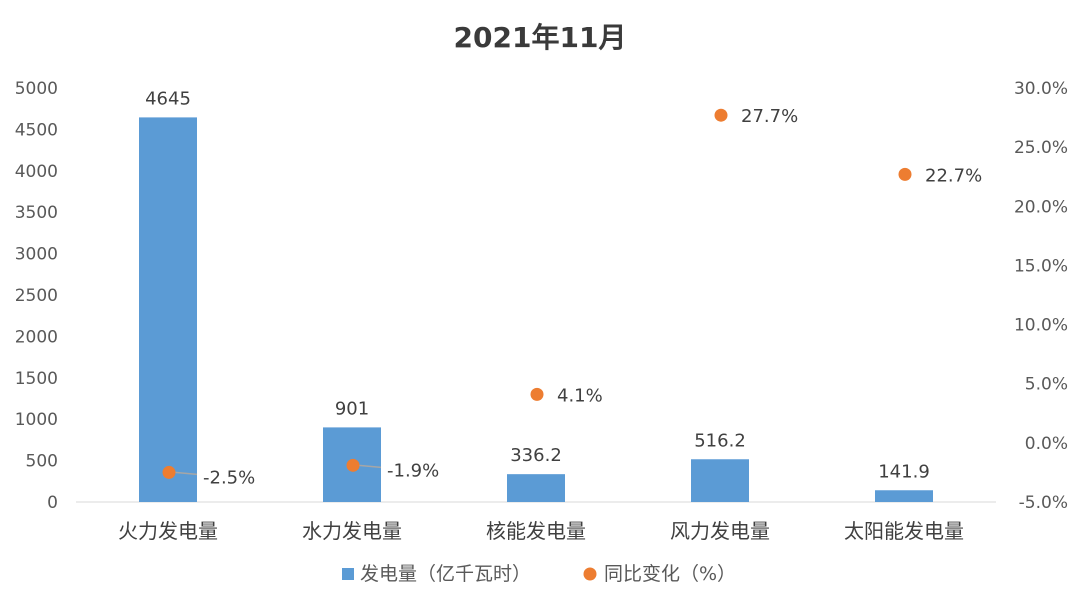 The width and height of the screenshot is (1080, 601). Describe the element at coordinates (540, 37) in the screenshot. I see `chart-title: 2021年11月` at that location.